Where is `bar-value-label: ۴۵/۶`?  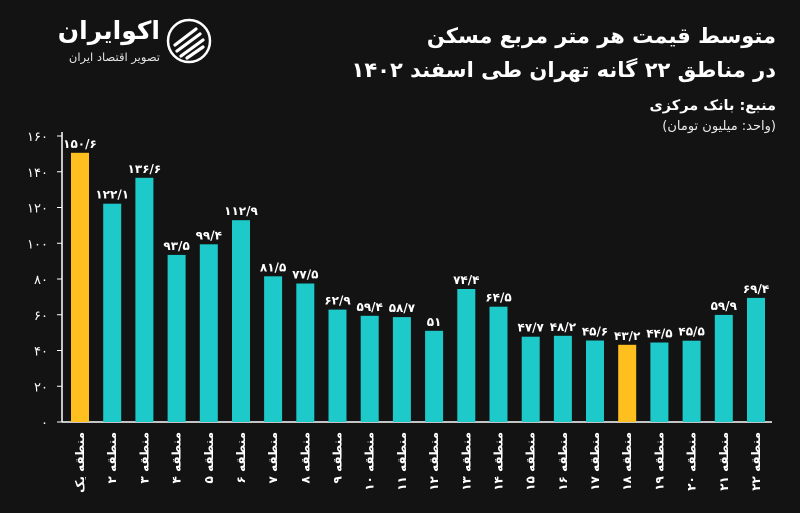
bar-value-label: ۴۵/۶ is located at coordinates (595, 332).